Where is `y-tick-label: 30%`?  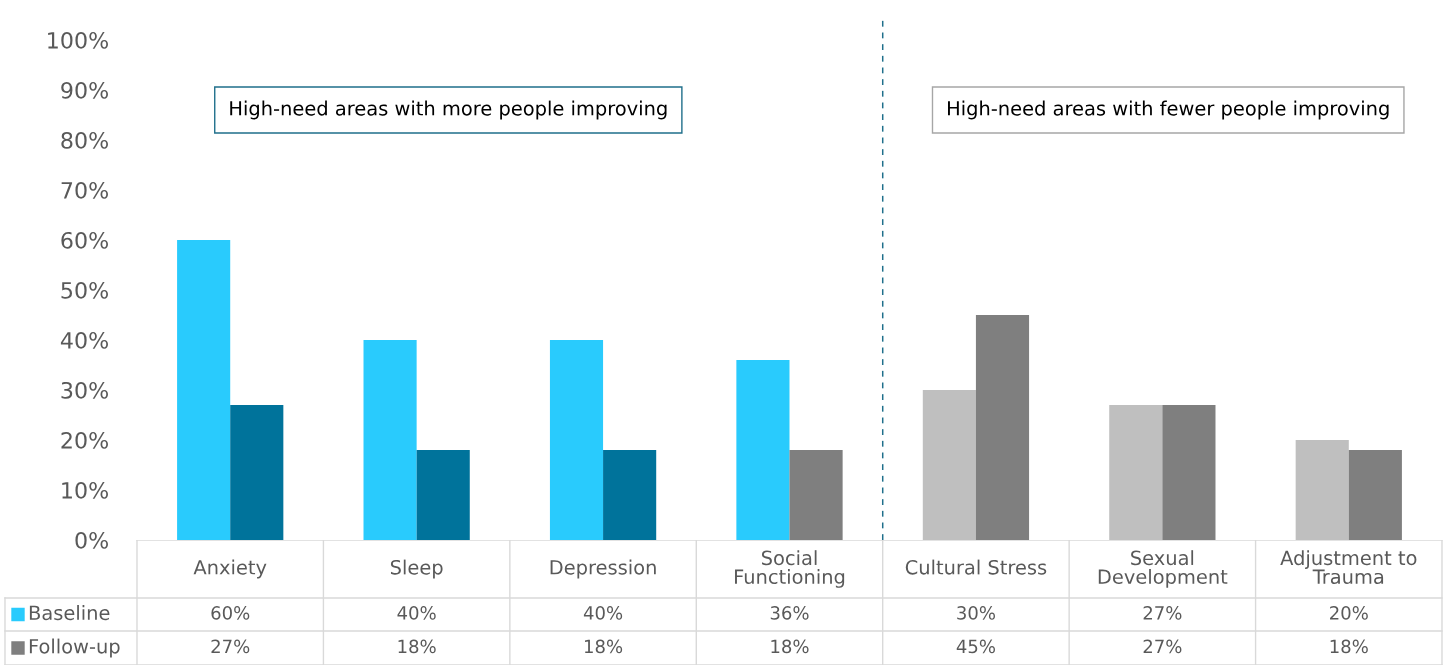 y-tick-label: 30% is located at coordinates (84, 390).